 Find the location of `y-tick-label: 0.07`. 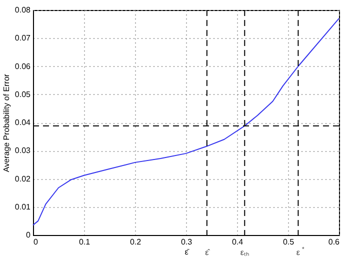

y-tick-label: 0.07 is located at coordinates (23, 38).